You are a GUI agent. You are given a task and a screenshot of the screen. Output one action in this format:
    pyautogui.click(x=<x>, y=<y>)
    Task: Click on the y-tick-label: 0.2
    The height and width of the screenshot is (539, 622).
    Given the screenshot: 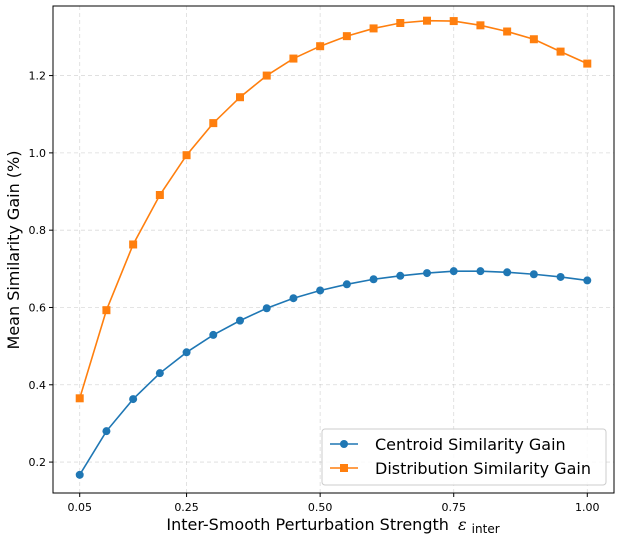 What is the action you would take?
    pyautogui.click(x=38, y=462)
    